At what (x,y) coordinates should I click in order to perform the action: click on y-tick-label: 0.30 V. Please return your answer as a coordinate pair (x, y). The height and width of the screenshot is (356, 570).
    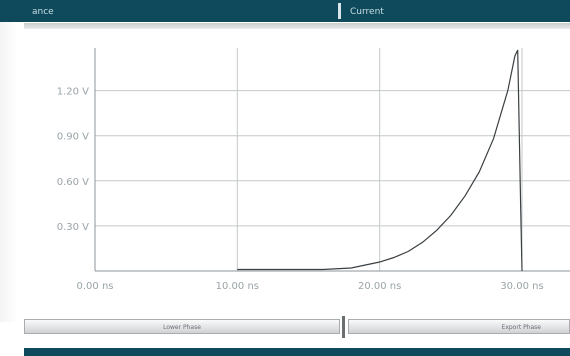
    Looking at the image, I should click on (73, 227).